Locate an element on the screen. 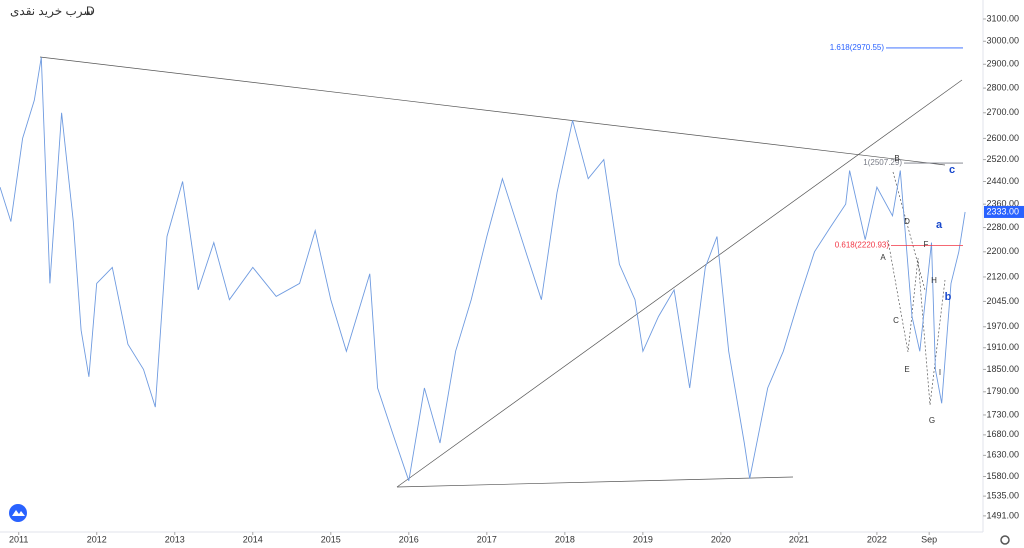  wave-label: G is located at coordinates (932, 420).